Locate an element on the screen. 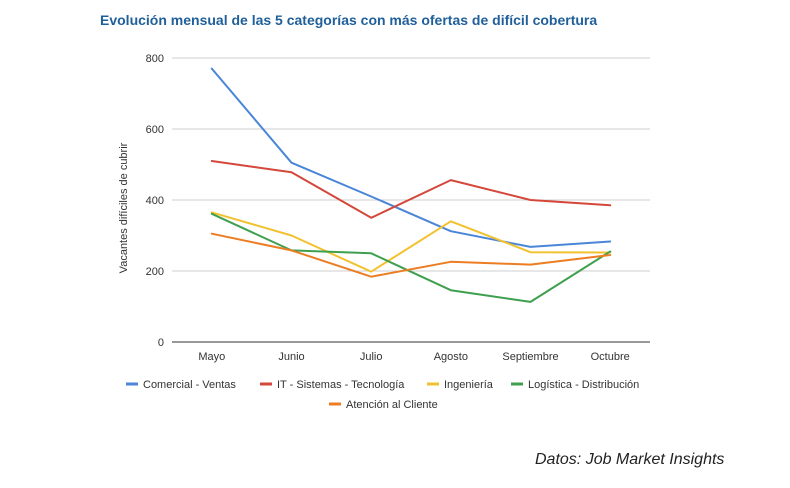 Image resolution: width=790 pixels, height=488 pixels. y-axis-title: Vacantes difíciles de cubrir is located at coordinates (124, 207).